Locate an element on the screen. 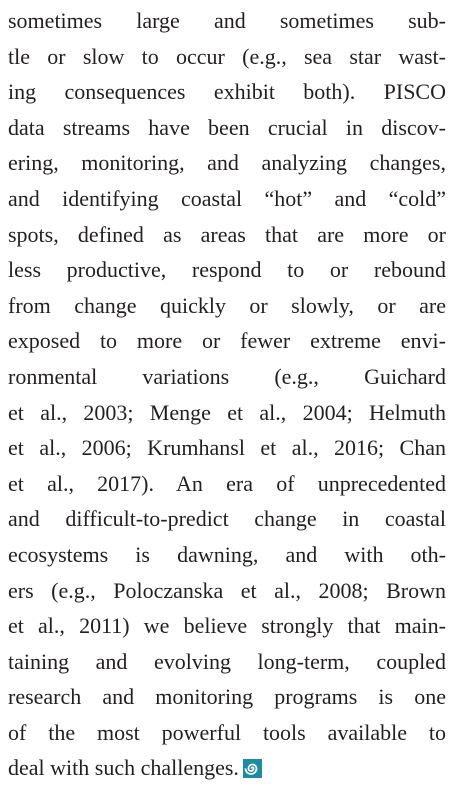  text-line: ecosystems is dawning, and with oth- is located at coordinates (227, 555).